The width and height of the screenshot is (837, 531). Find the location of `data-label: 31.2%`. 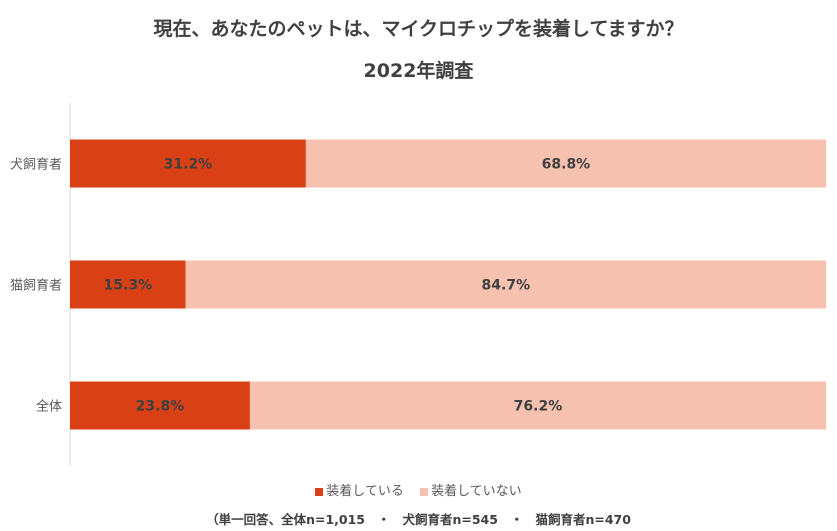

data-label: 31.2% is located at coordinates (188, 165).